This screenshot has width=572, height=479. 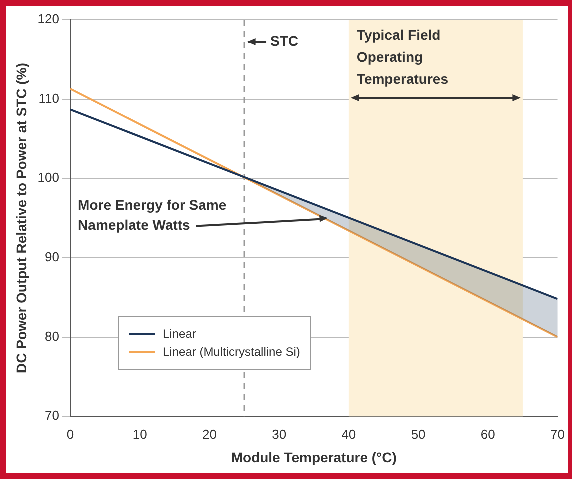 What do you see at coordinates (314, 457) in the screenshot?
I see `x-axis-title: Module Temperature (°C)` at bounding box center [314, 457].